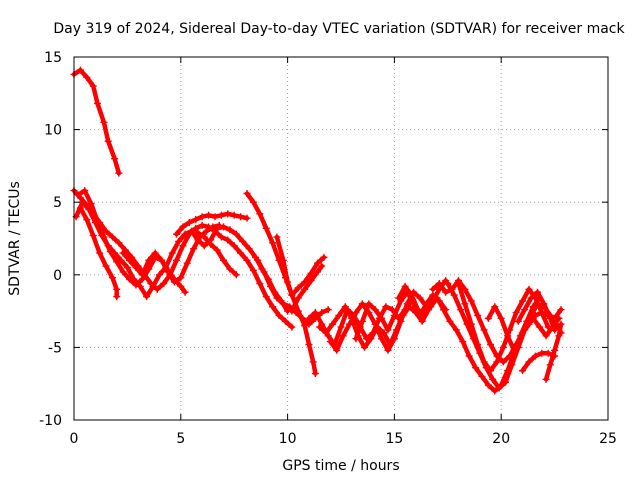 The height and width of the screenshot is (480, 640). What do you see at coordinates (394, 439) in the screenshot?
I see `x-tick-label-3: 15` at bounding box center [394, 439].